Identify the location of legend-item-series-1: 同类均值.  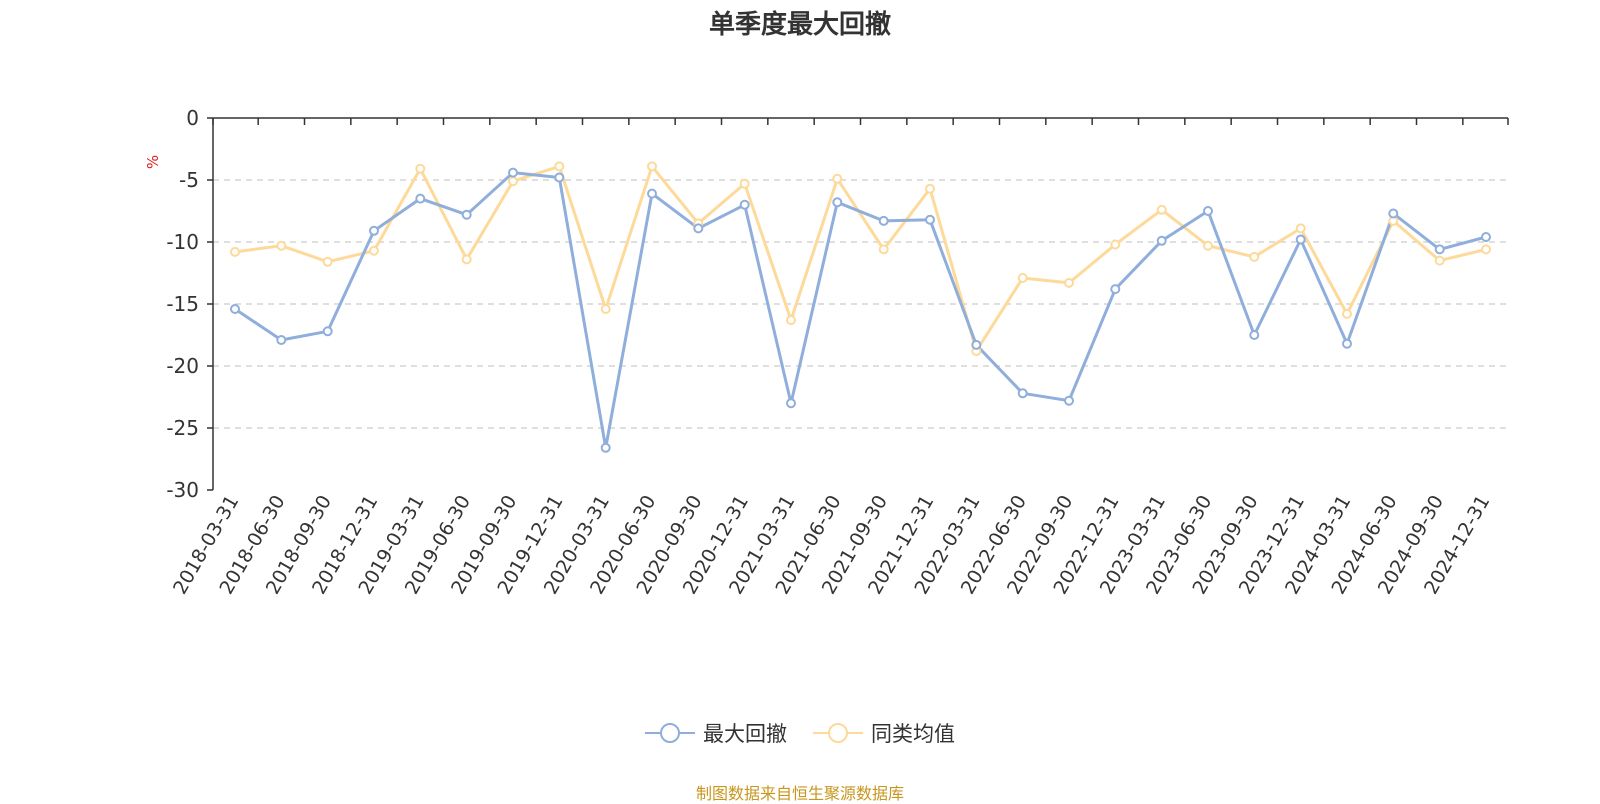
(884, 733).